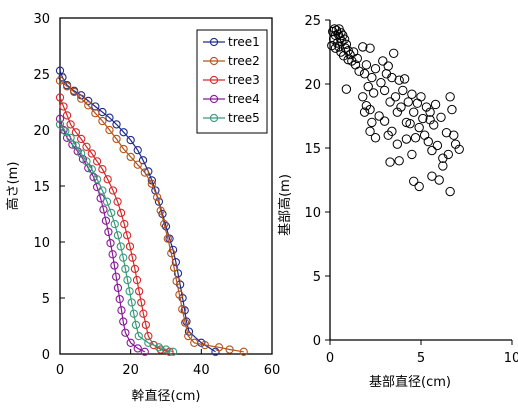 The width and height of the screenshot is (518, 412). I want to click on left-x-tick-label: 40, so click(201, 370).